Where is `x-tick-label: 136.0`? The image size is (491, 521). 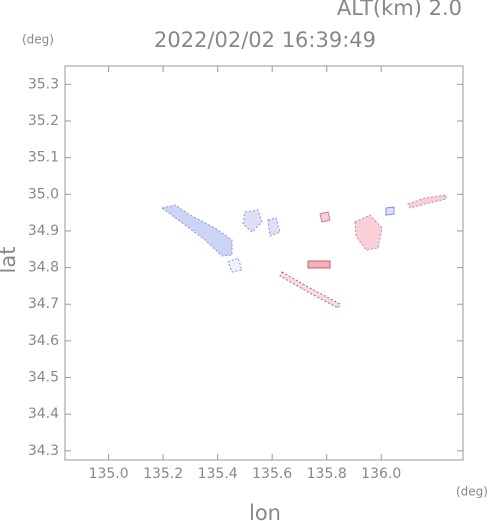
x-tick-label: 136.0 is located at coordinates (381, 474).